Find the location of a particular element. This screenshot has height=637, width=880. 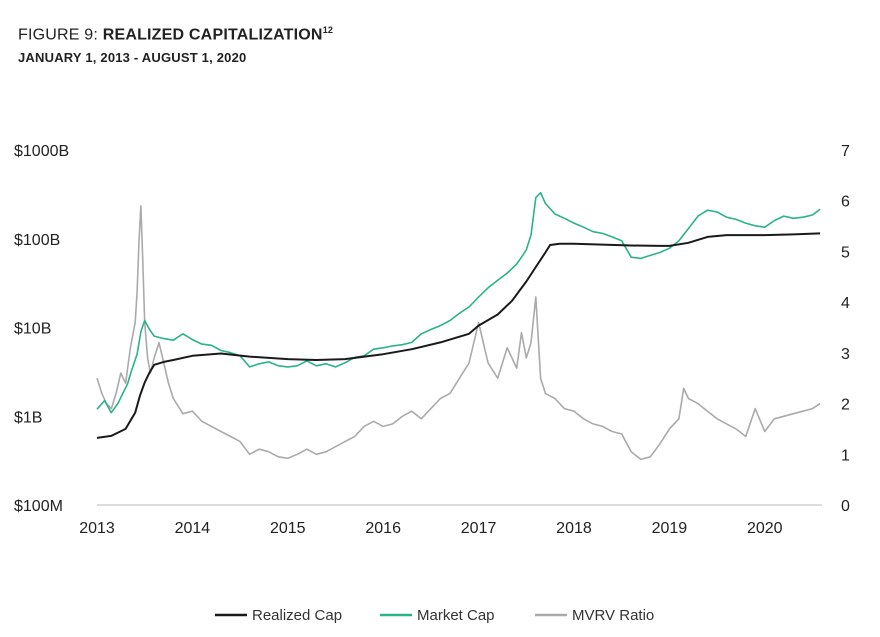

x-axis: 2013 2014 2015 2016 2017 2018 2019 2020 is located at coordinates (430, 528).